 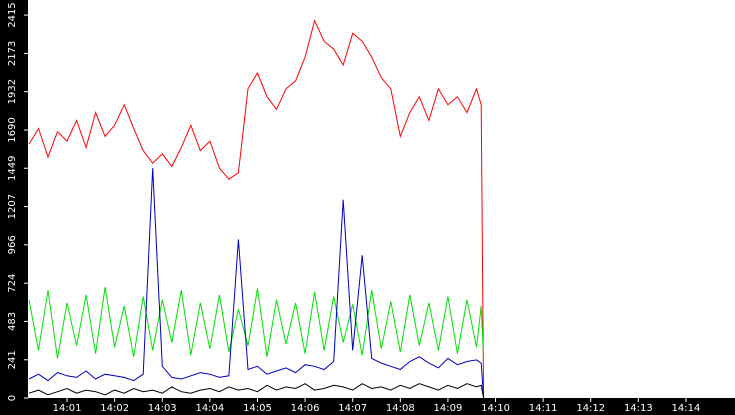 What do you see at coordinates (305, 408) in the screenshot?
I see `x-tick-label: 14:06` at bounding box center [305, 408].